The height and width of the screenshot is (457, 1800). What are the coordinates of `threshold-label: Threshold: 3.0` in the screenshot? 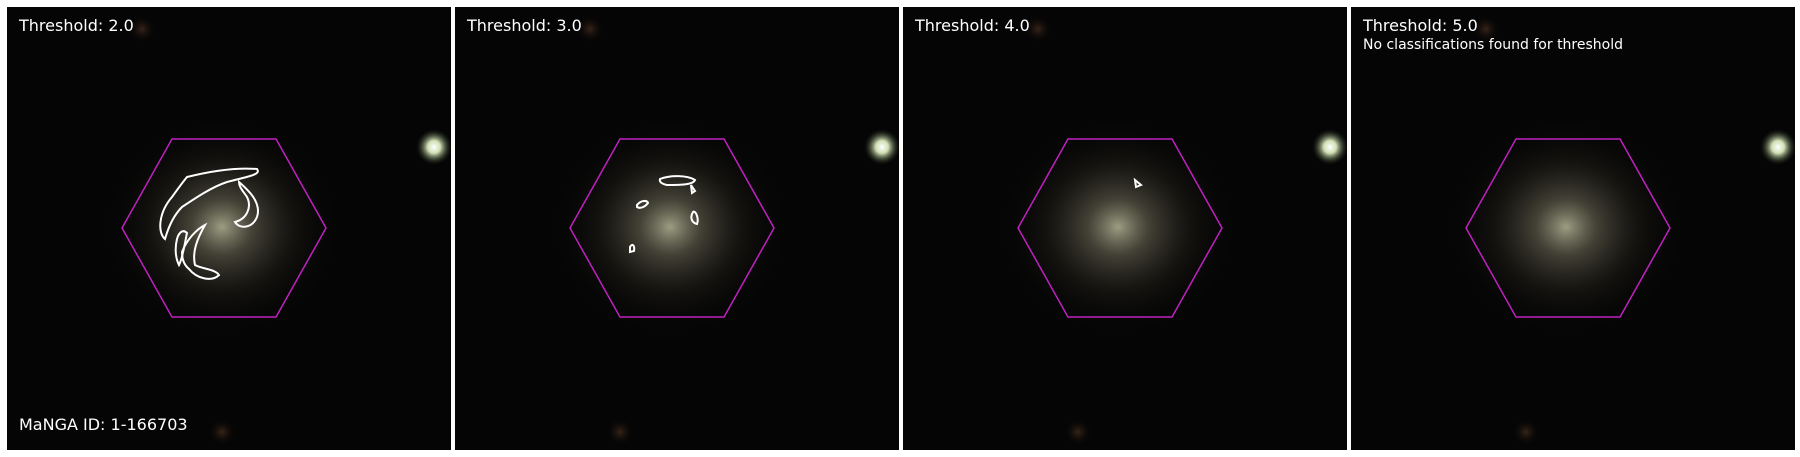 It's located at (524, 25).